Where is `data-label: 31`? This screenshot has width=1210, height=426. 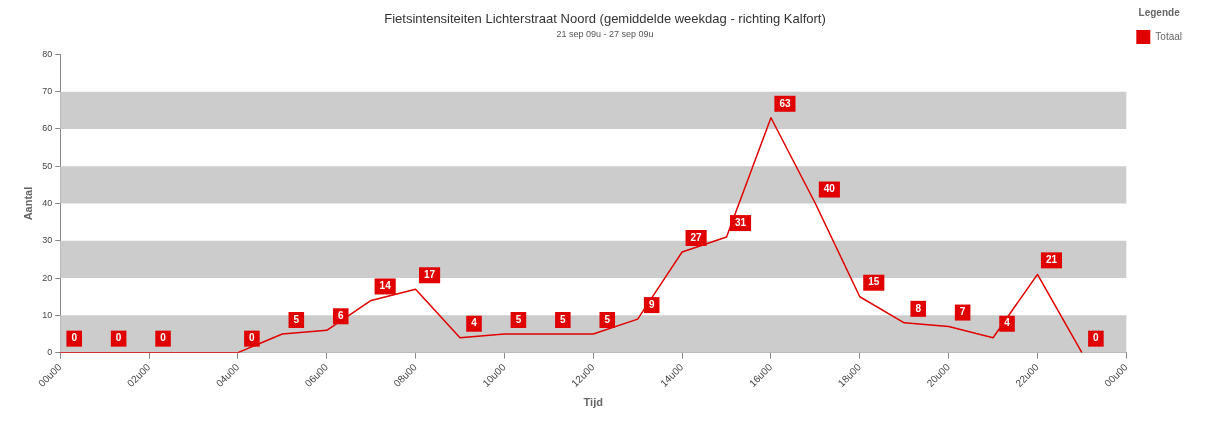
data-label: 31 is located at coordinates (740, 222).